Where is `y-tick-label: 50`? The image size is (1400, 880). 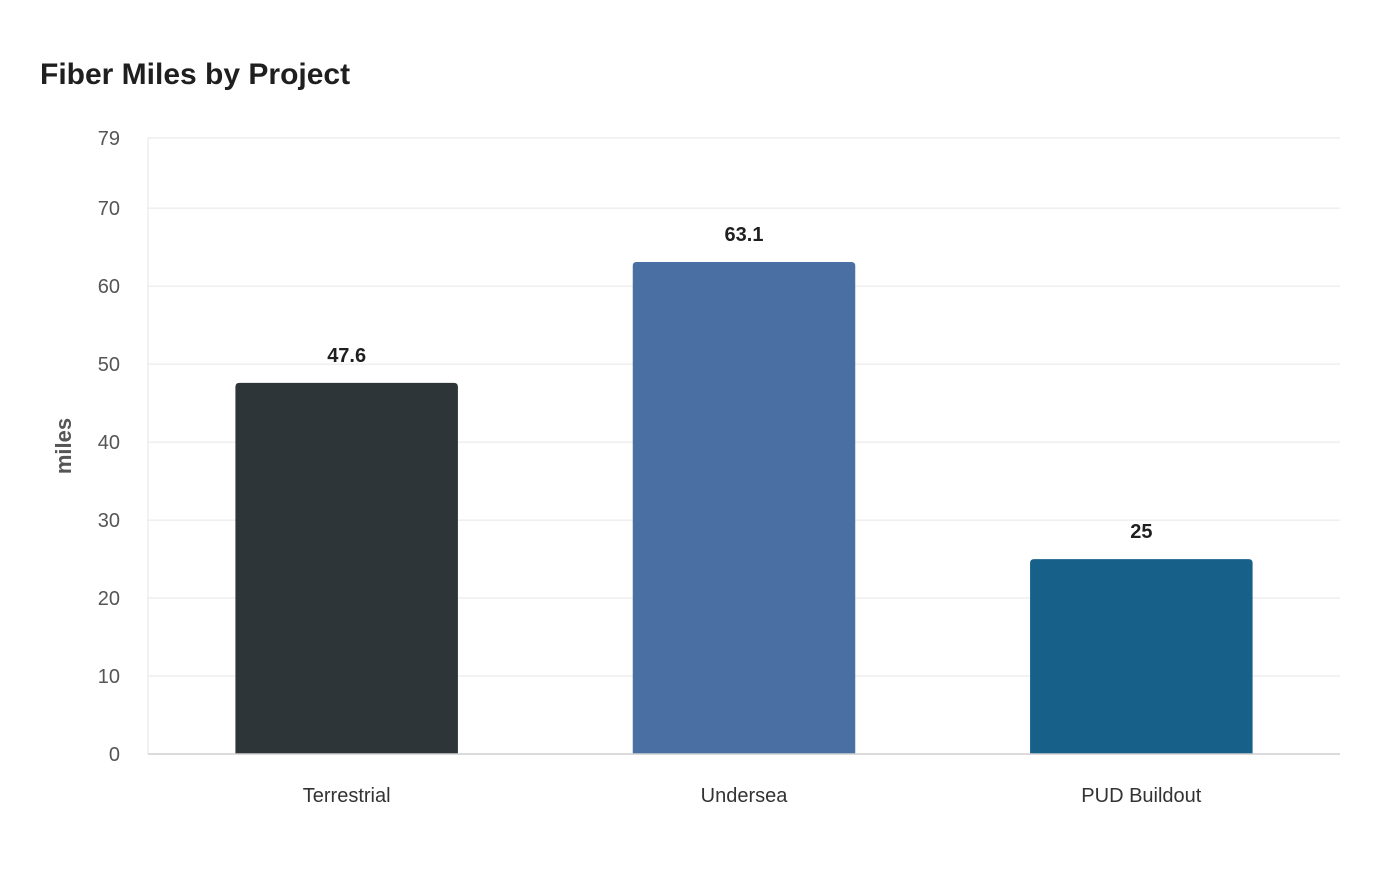 y-tick-label: 50 is located at coordinates (109, 365).